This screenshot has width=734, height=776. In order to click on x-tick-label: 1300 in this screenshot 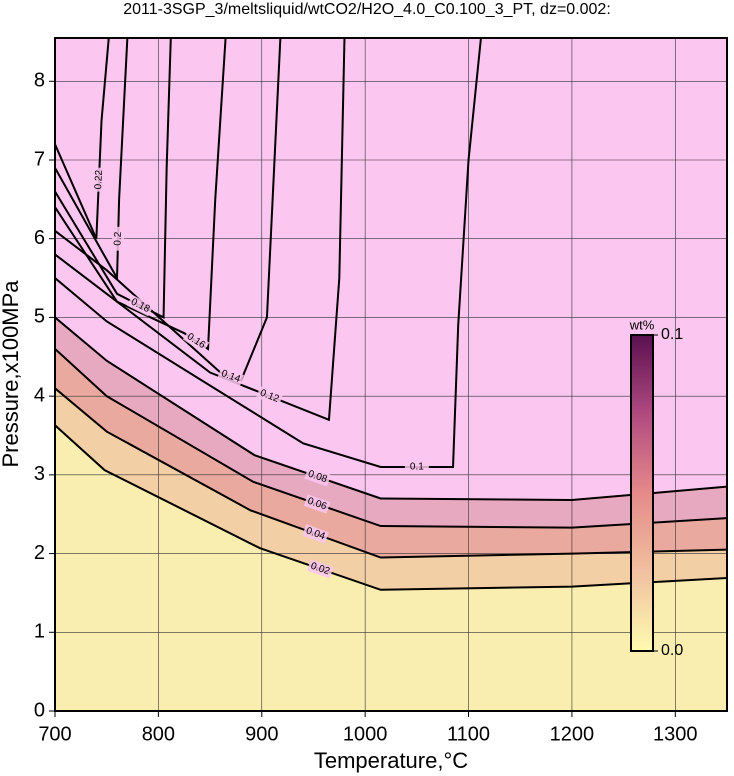, I will do `click(675, 734)`.